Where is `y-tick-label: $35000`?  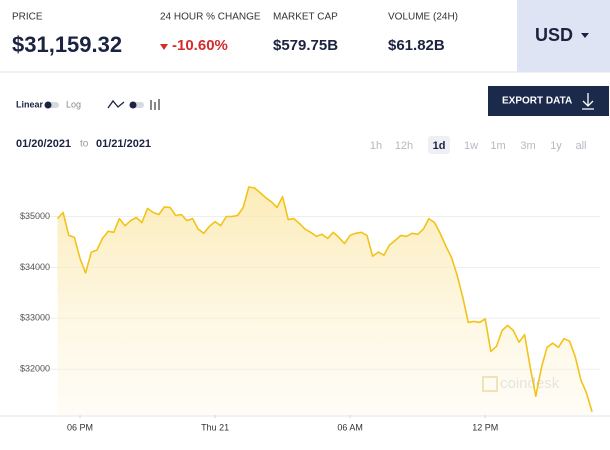 y-tick-label: $35000 is located at coordinates (35, 216).